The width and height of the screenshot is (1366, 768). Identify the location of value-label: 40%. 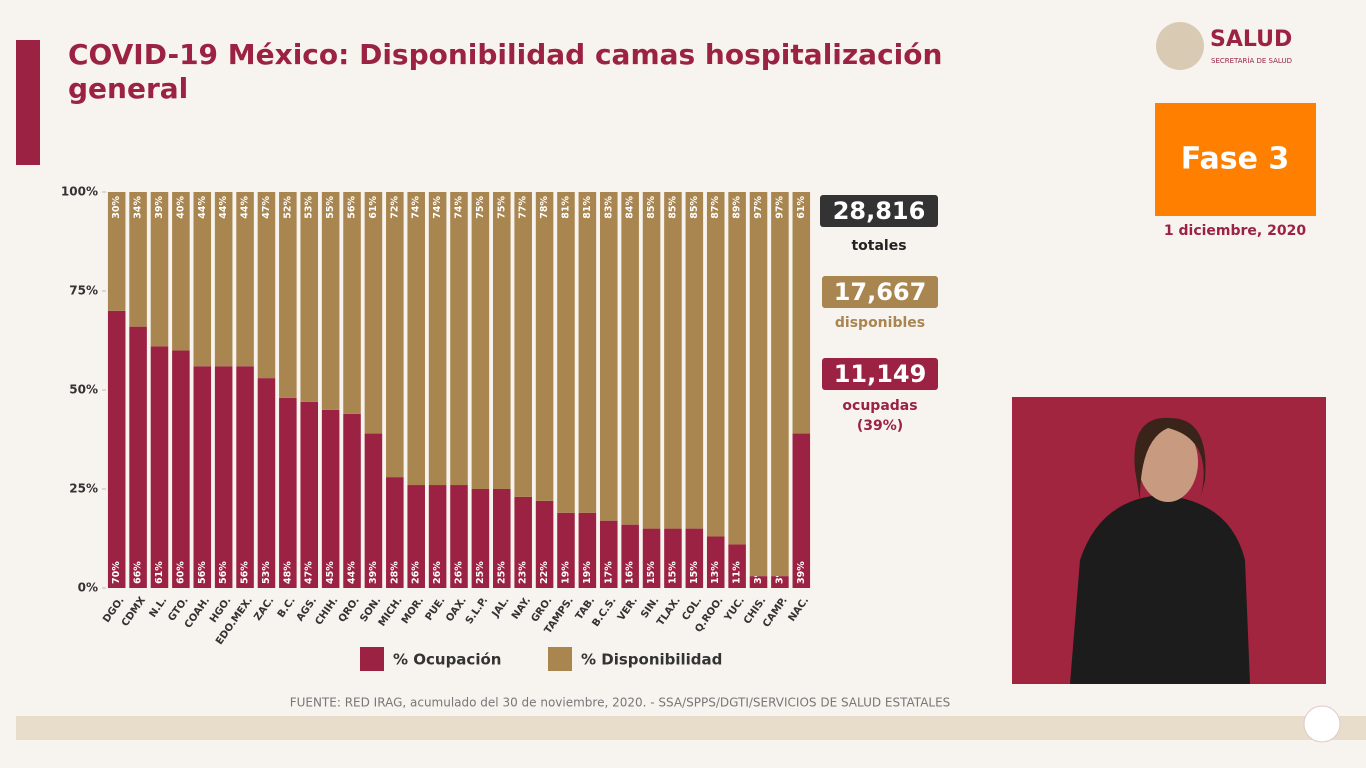
(180, 207).